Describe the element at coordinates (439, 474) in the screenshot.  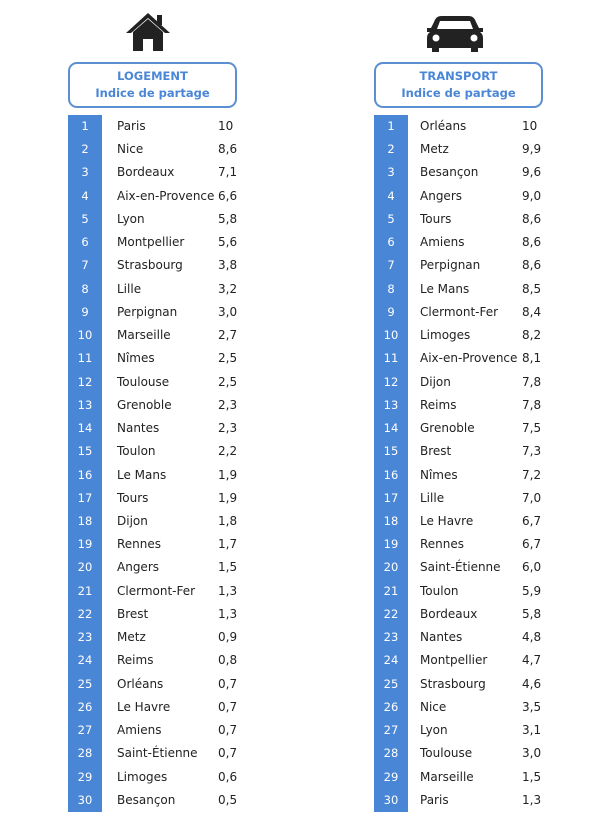
I see `city: Nîmes` at that location.